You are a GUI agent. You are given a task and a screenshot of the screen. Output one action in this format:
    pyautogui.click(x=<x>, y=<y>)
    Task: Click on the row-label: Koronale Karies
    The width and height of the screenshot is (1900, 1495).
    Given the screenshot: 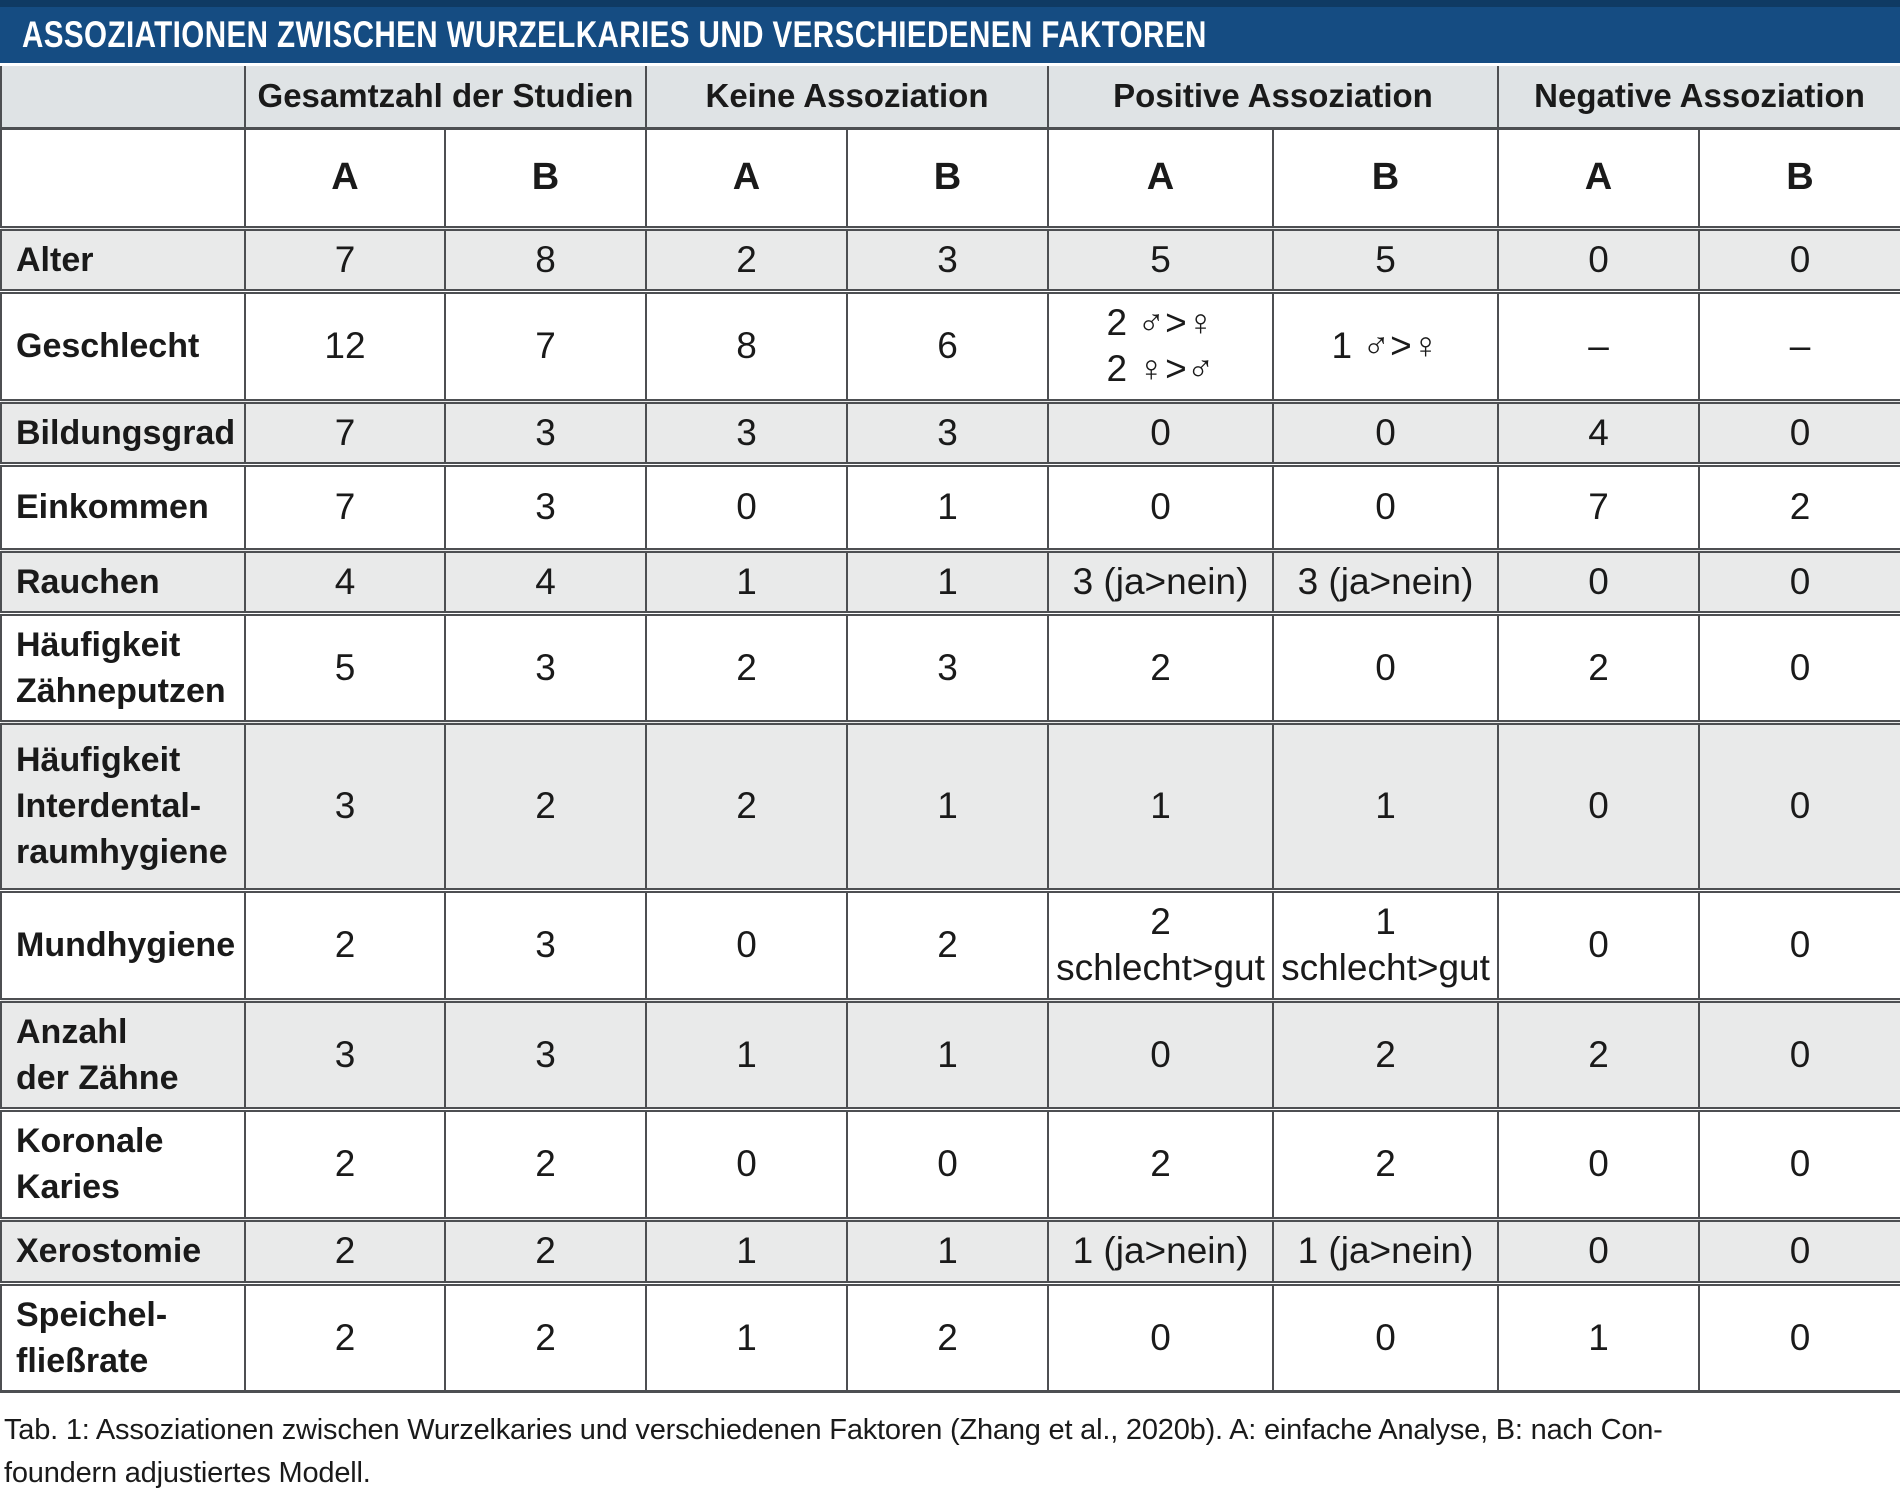 What is the action you would take?
    pyautogui.click(x=123, y=1162)
    